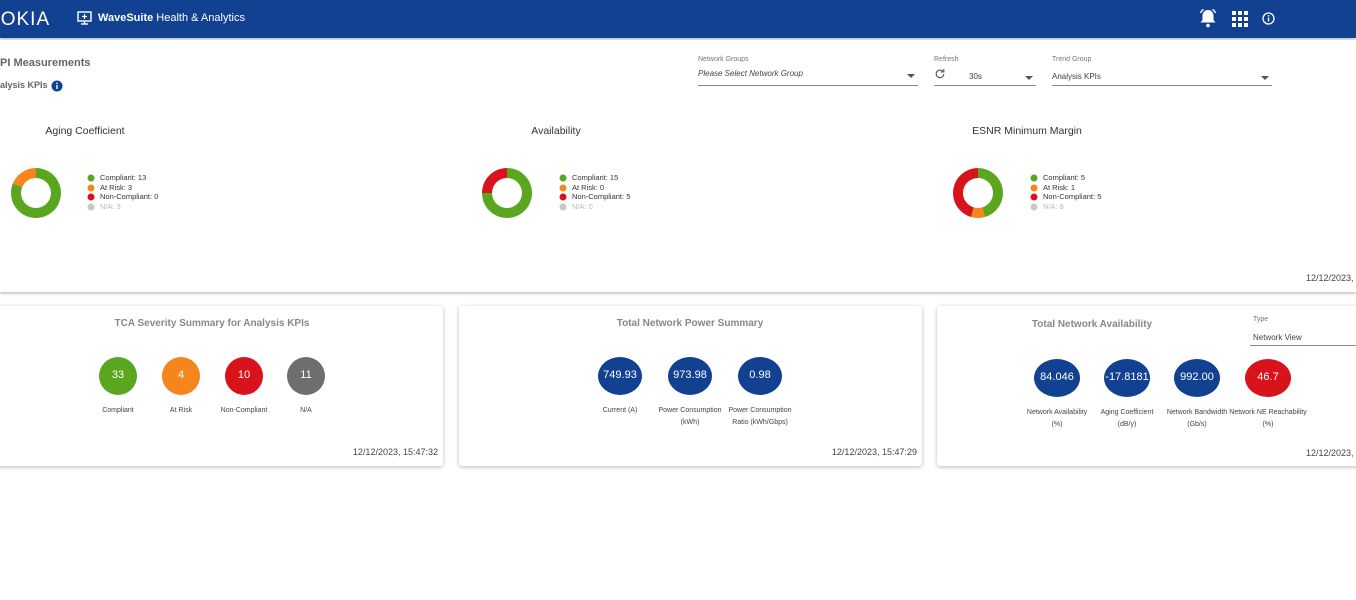  Describe the element at coordinates (595, 177) in the screenshot. I see `legend-label: Compliant: 15` at that location.